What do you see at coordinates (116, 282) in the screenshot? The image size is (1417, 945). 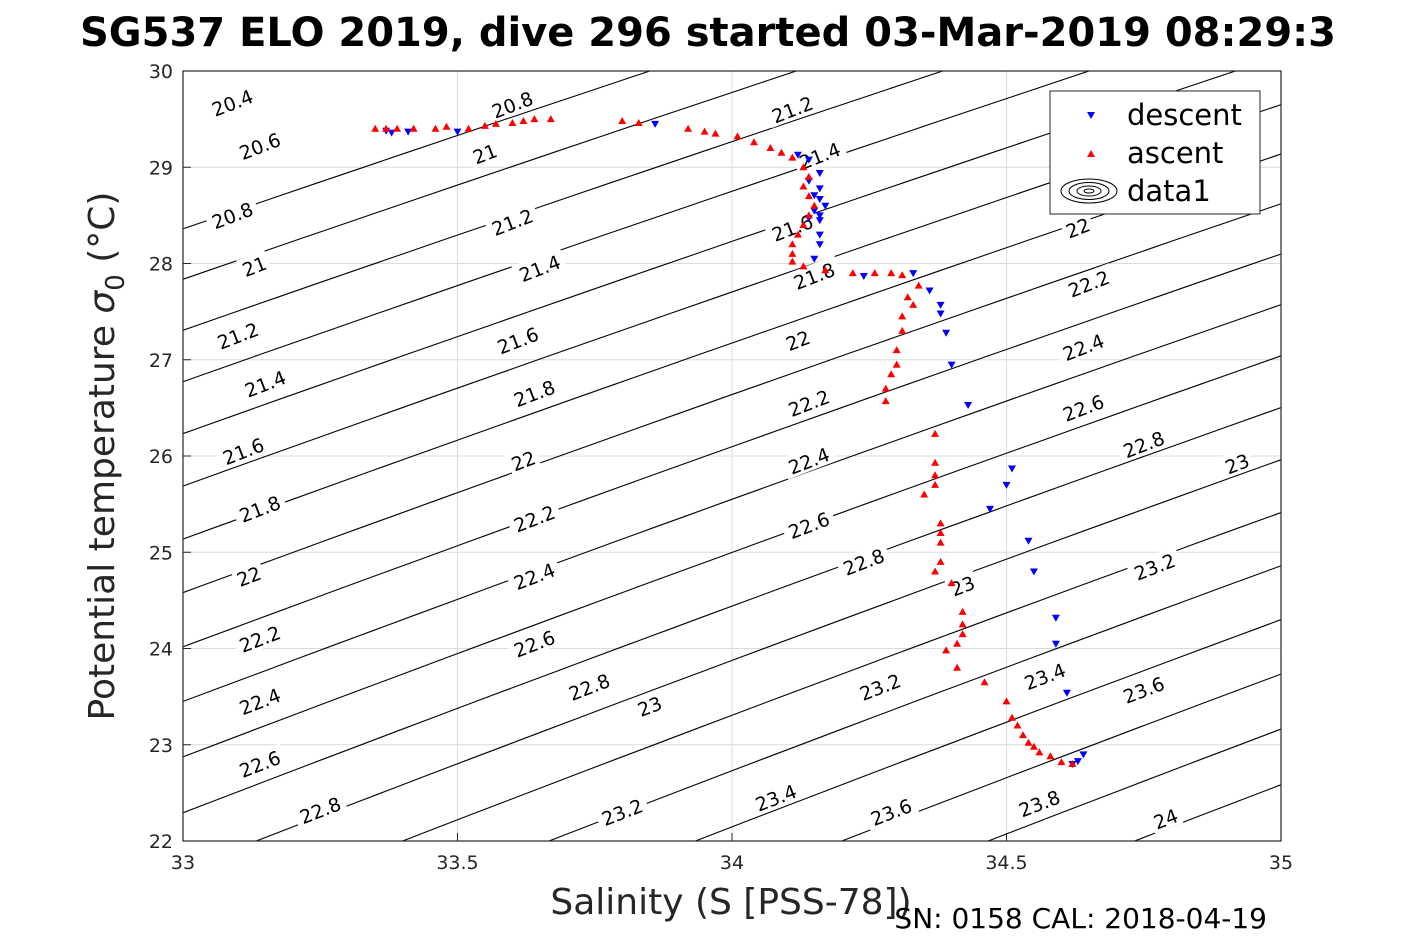 I see `y-axis-title-subscript: 0` at bounding box center [116, 282].